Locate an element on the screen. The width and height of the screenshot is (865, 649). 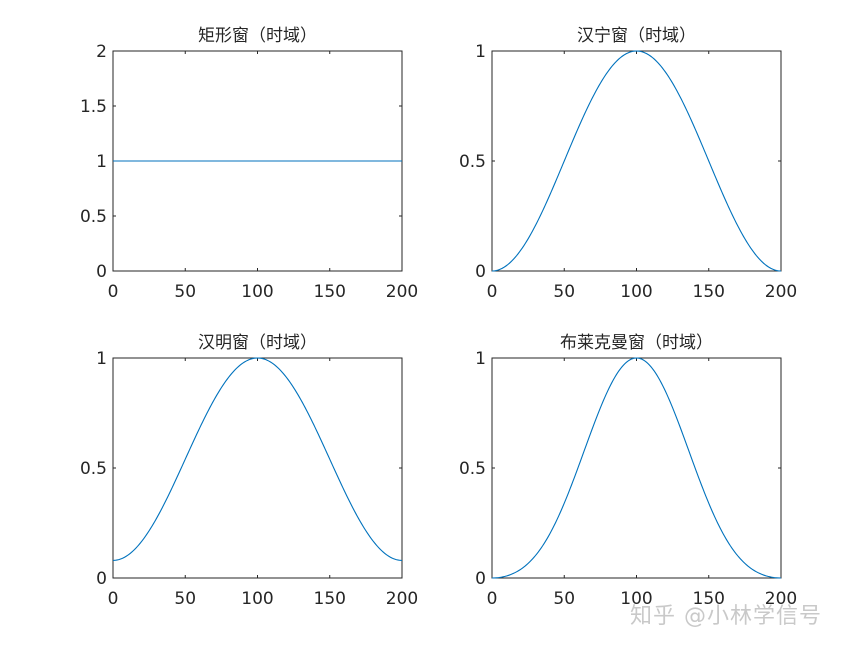
watermark-text: 知乎 @小林学信号 is located at coordinates (726, 616).